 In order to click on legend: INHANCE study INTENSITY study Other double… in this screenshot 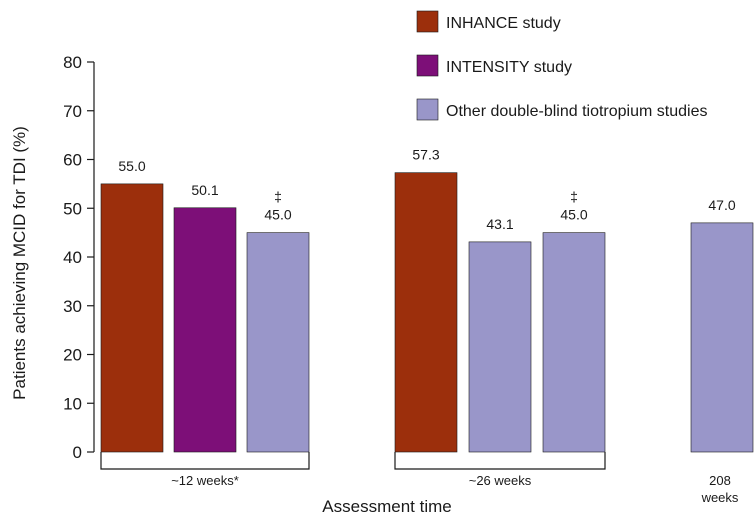, I will do `click(561, 65)`.